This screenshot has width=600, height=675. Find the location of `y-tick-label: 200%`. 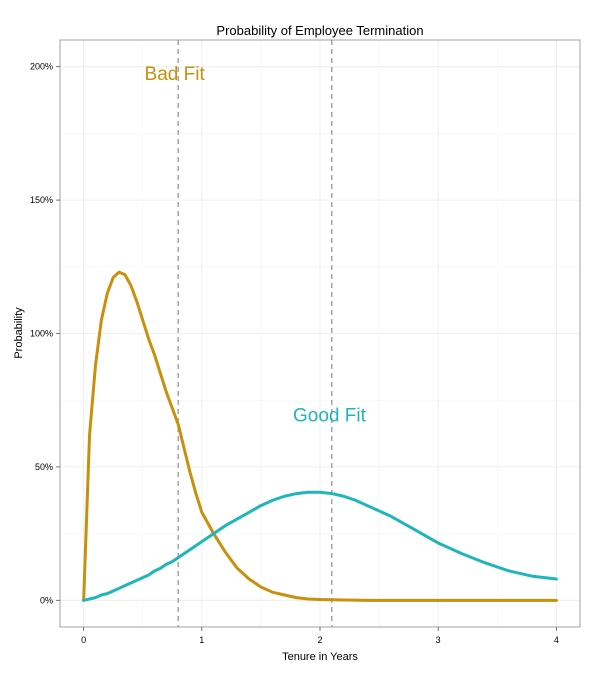

y-tick-label: 200% is located at coordinates (41, 67).